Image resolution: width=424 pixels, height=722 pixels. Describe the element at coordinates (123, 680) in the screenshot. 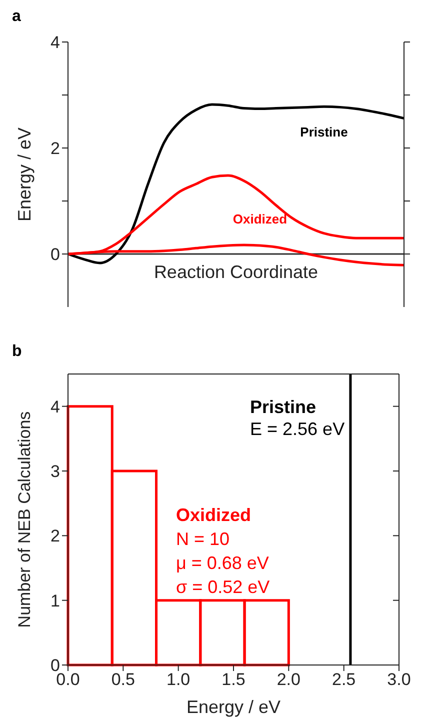

I see `x-tick-label: 0.5` at that location.